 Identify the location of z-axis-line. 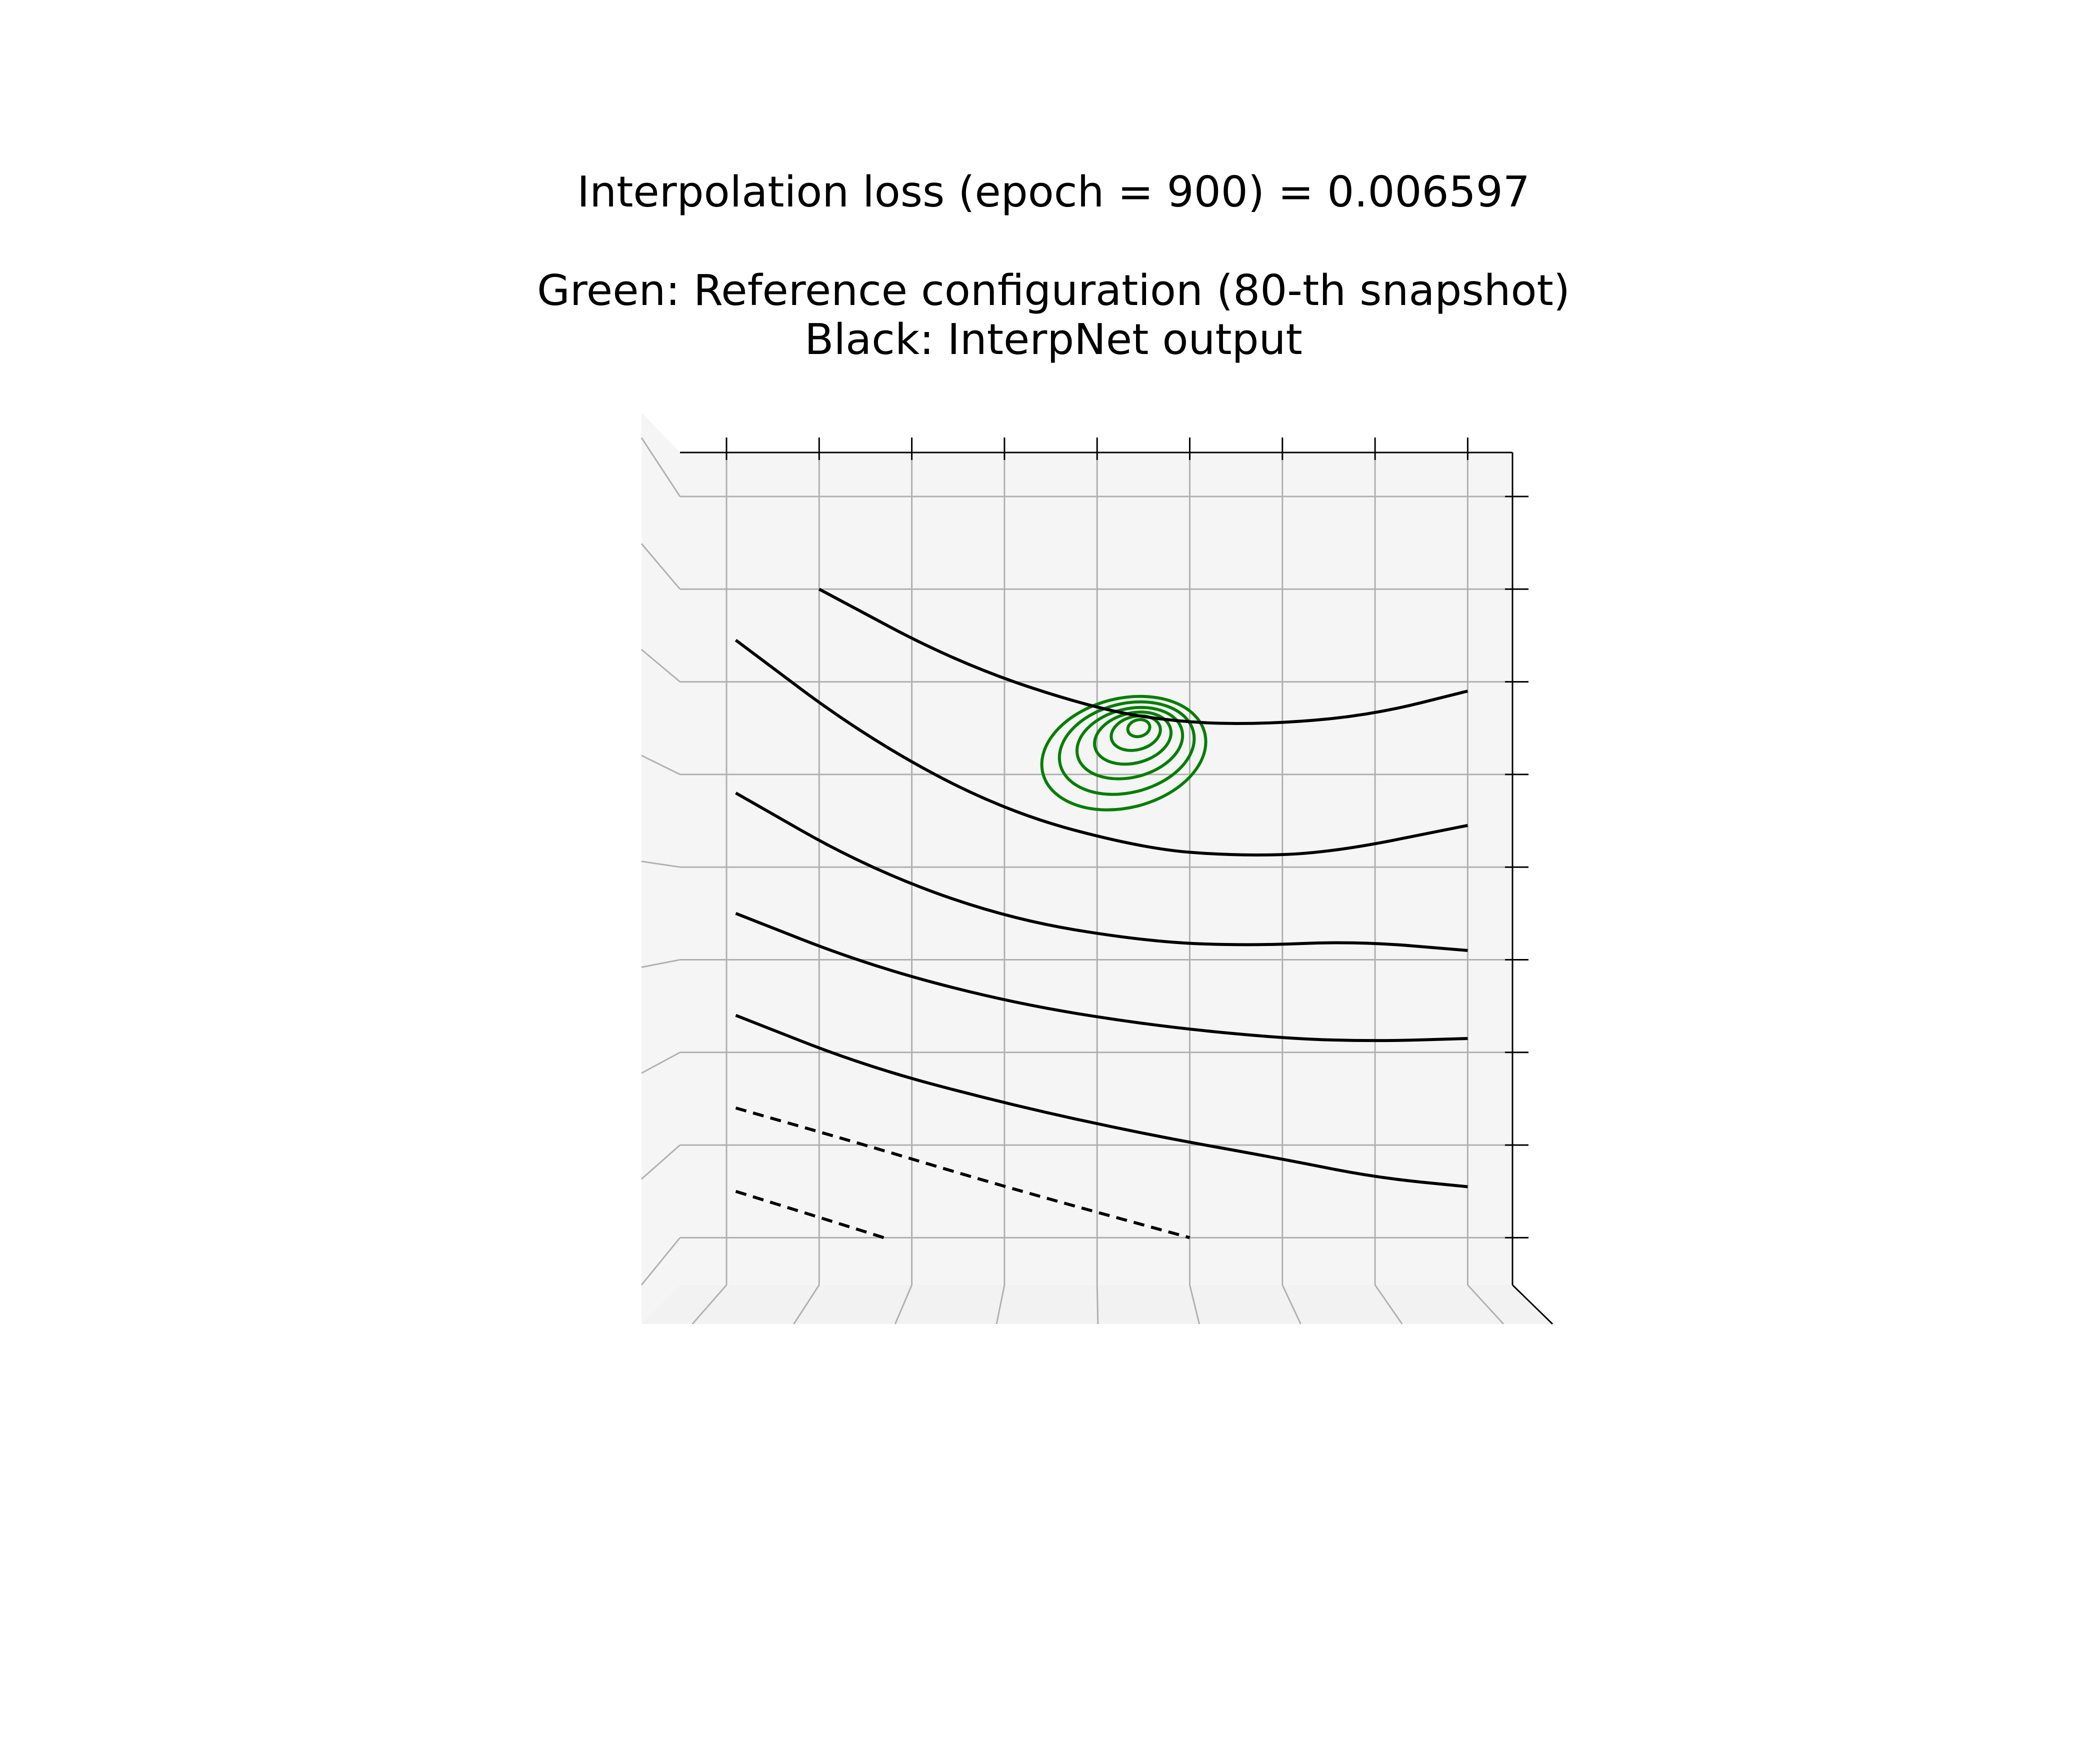
(1533, 1304).